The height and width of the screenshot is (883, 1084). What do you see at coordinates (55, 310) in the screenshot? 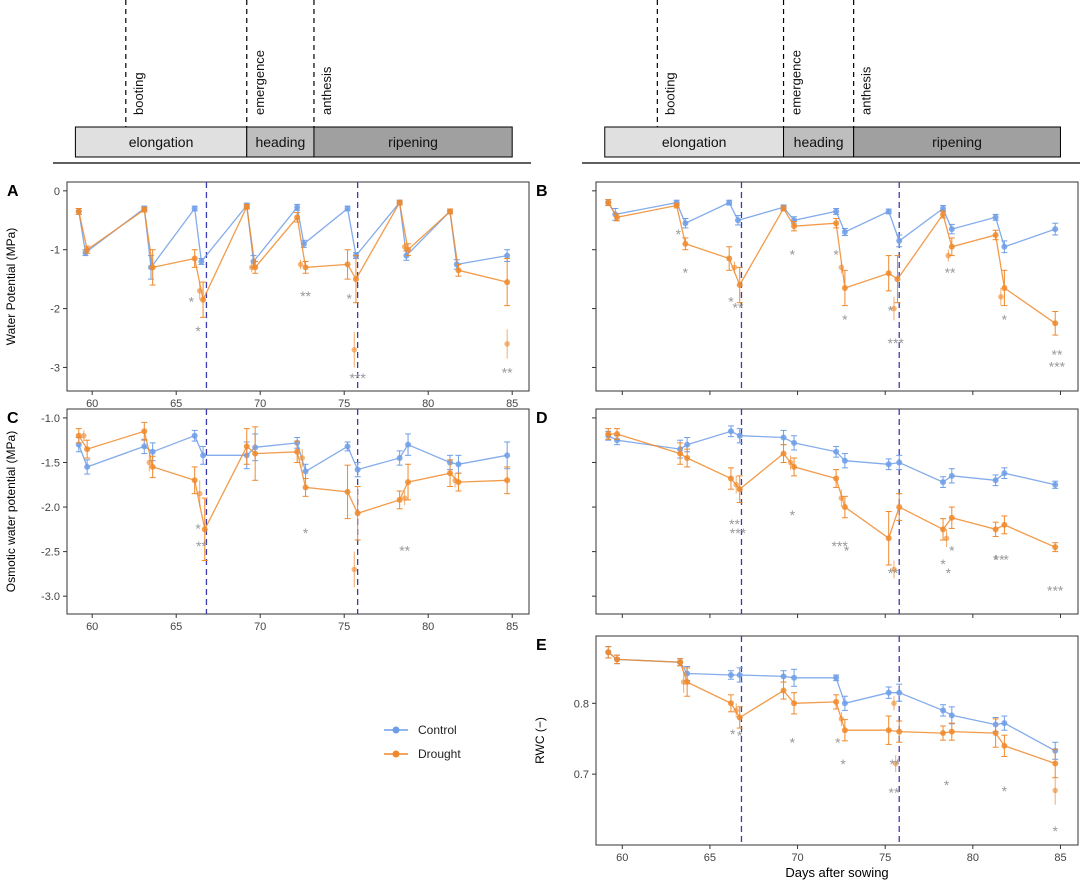
I see `y-tick-label: -2` at bounding box center [55, 310].